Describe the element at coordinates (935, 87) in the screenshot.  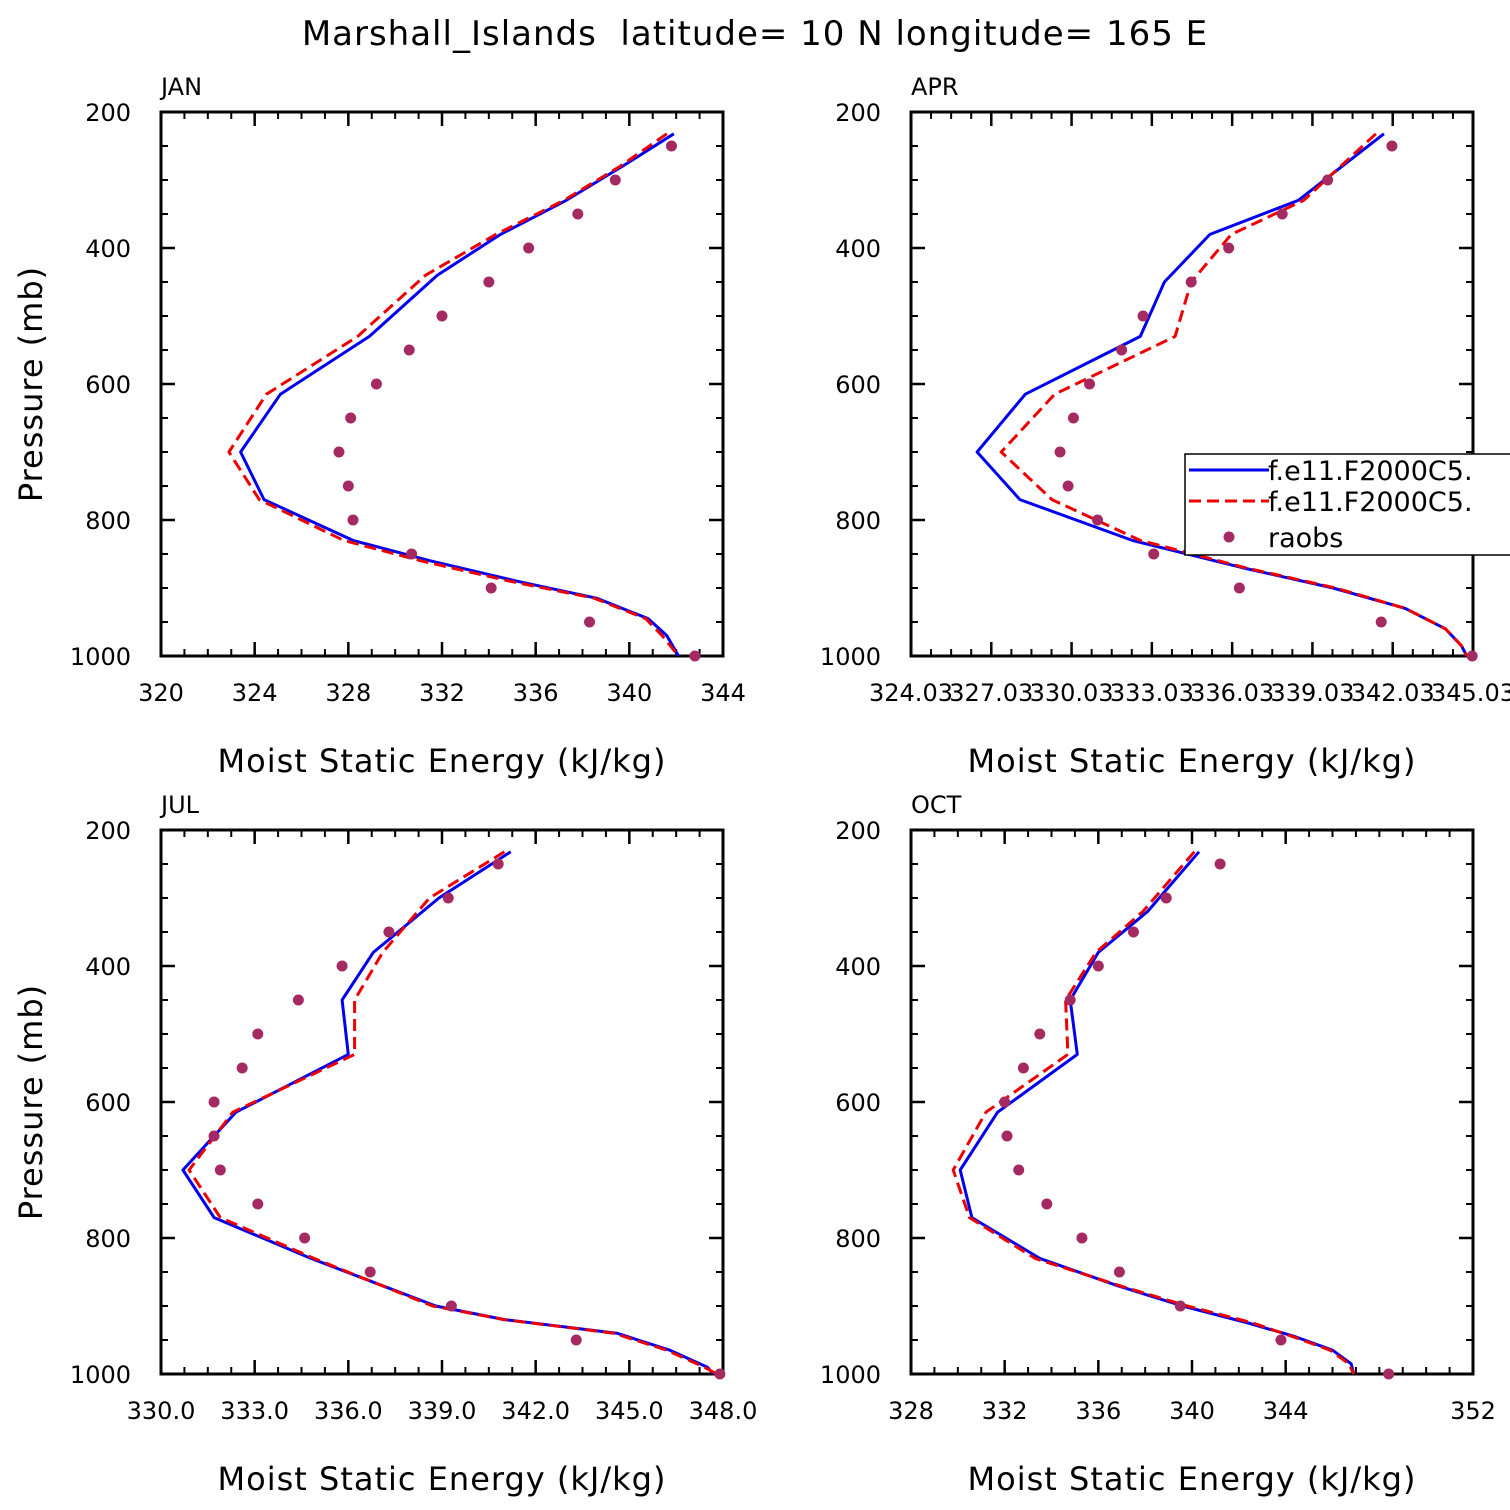
I see `panel-label: APR` at that location.